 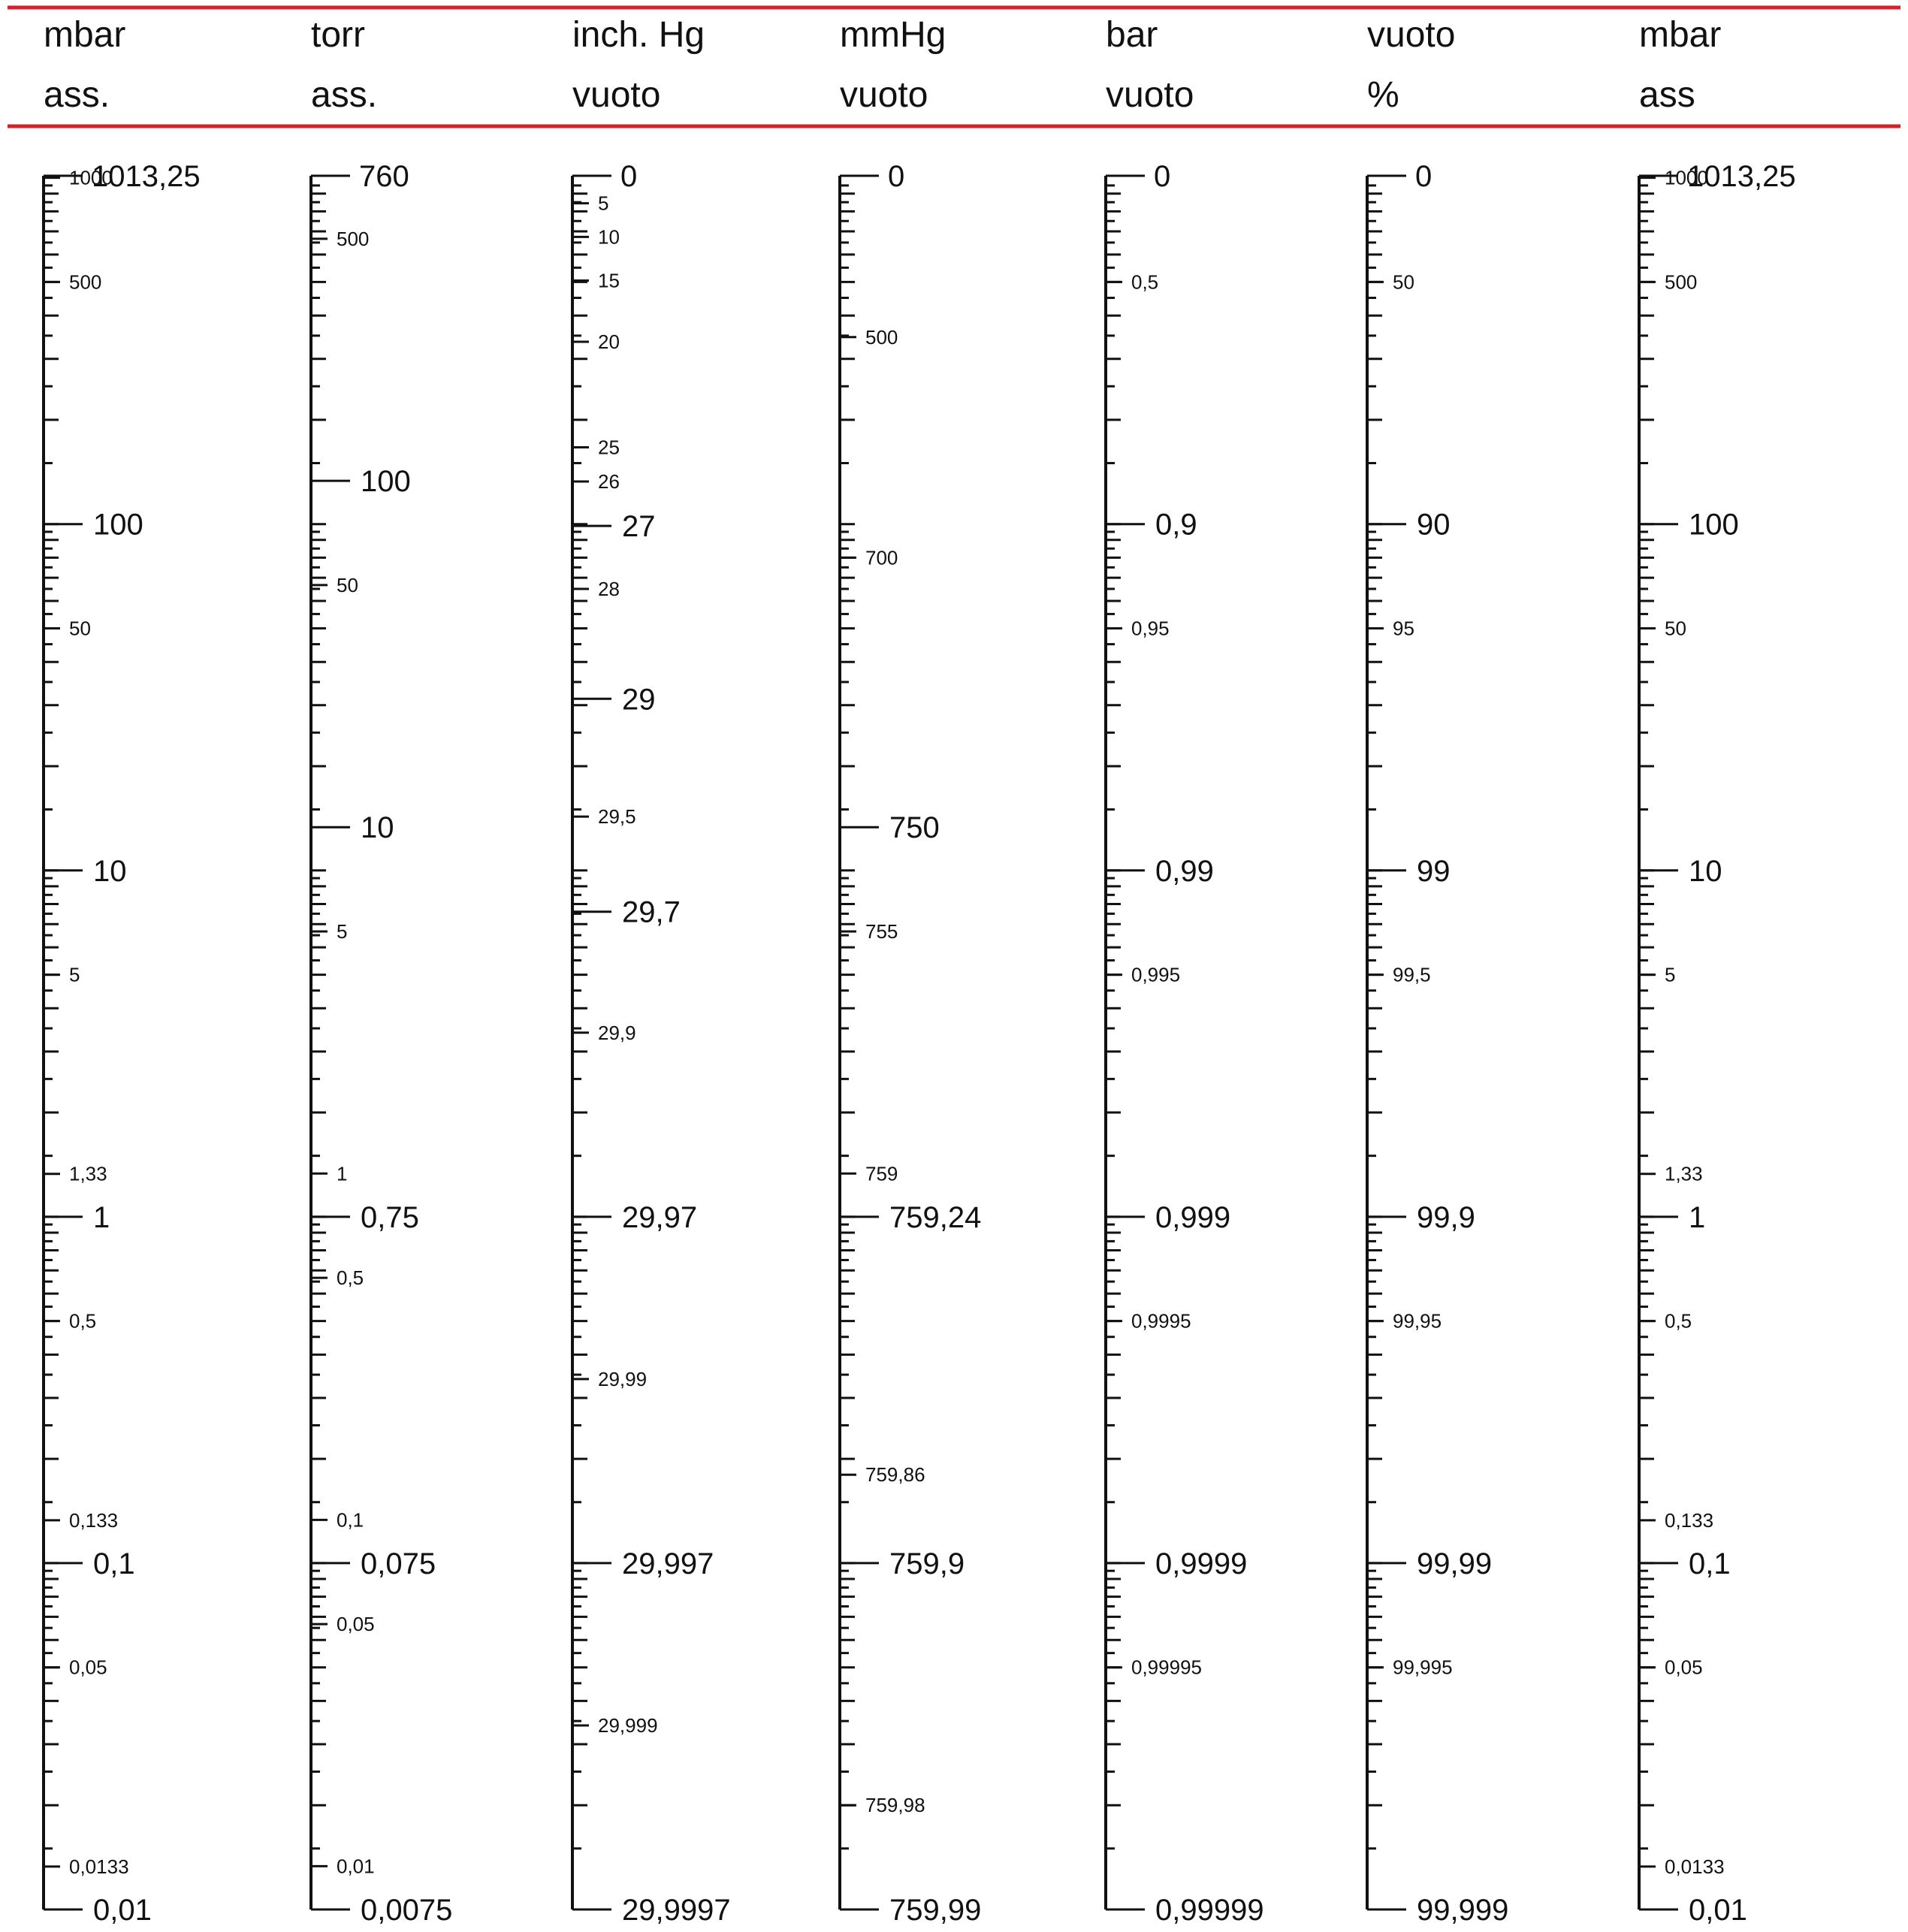 What do you see at coordinates (659, 1217) in the screenshot?
I see `major-tick-label: 29,97` at bounding box center [659, 1217].